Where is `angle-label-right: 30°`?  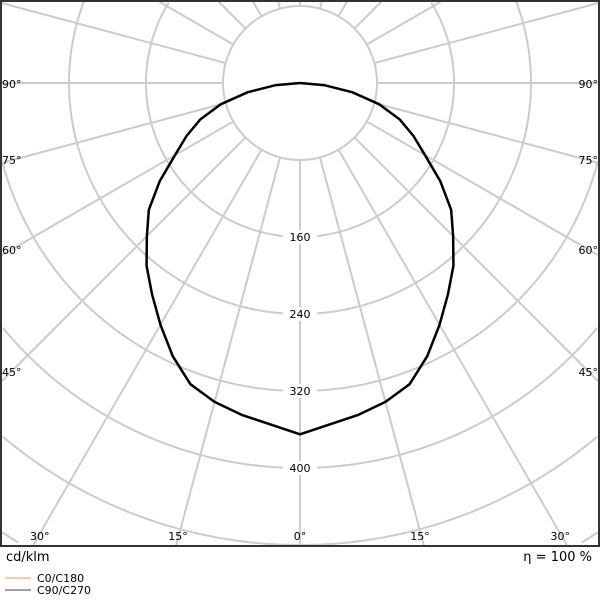 angle-label-right: 30° is located at coordinates (561, 536).